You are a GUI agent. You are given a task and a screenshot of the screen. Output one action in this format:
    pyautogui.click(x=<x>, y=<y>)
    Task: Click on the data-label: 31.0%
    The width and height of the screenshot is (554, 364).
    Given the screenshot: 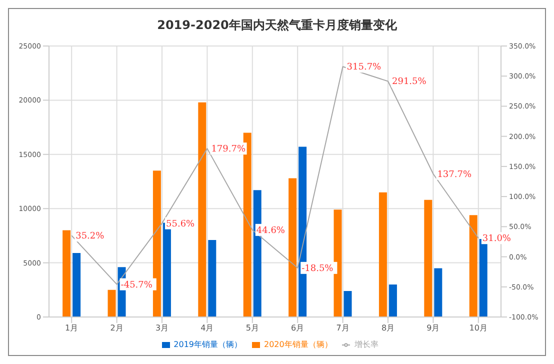 What is the action you would take?
    pyautogui.click(x=497, y=239)
    